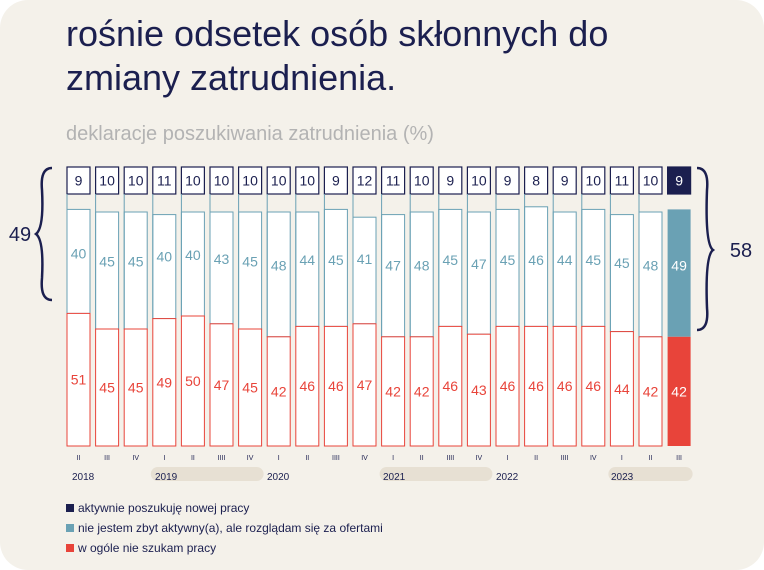 This screenshot has width=764, height=570. What do you see at coordinates (70, 528) in the screenshot?
I see `legend-swatch-browsing` at bounding box center [70, 528].